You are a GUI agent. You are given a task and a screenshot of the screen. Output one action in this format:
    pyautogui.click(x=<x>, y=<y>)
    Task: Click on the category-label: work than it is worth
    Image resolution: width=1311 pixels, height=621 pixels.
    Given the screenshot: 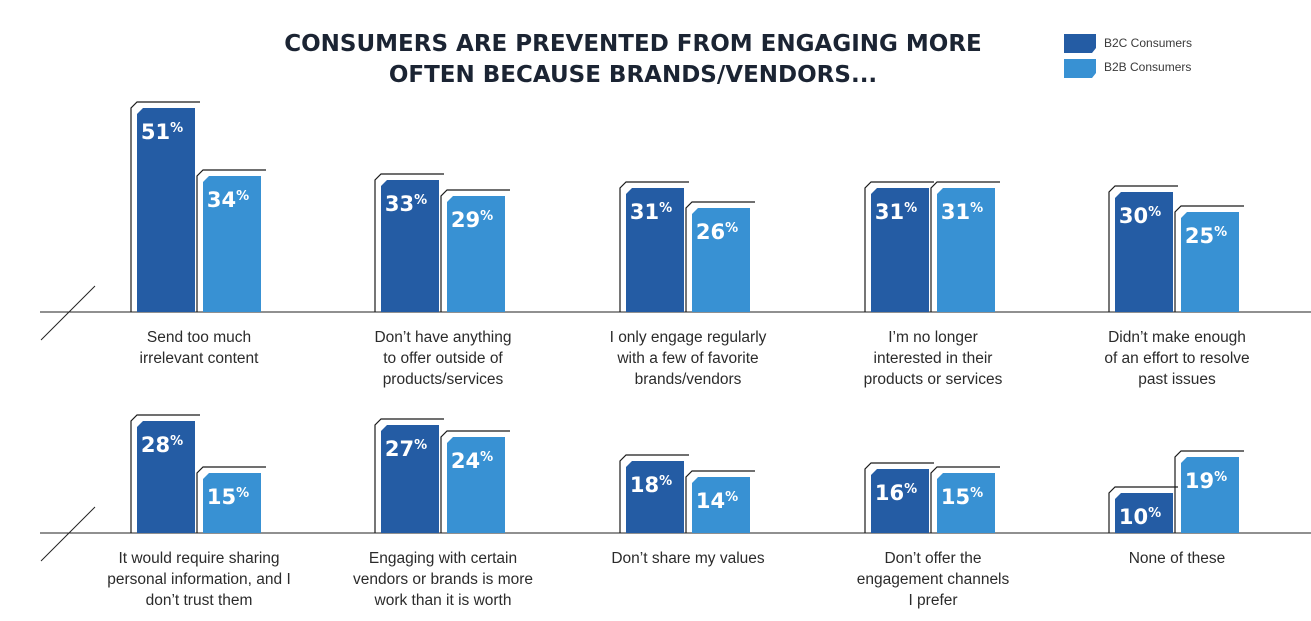 What is the action you would take?
    pyautogui.click(x=443, y=600)
    